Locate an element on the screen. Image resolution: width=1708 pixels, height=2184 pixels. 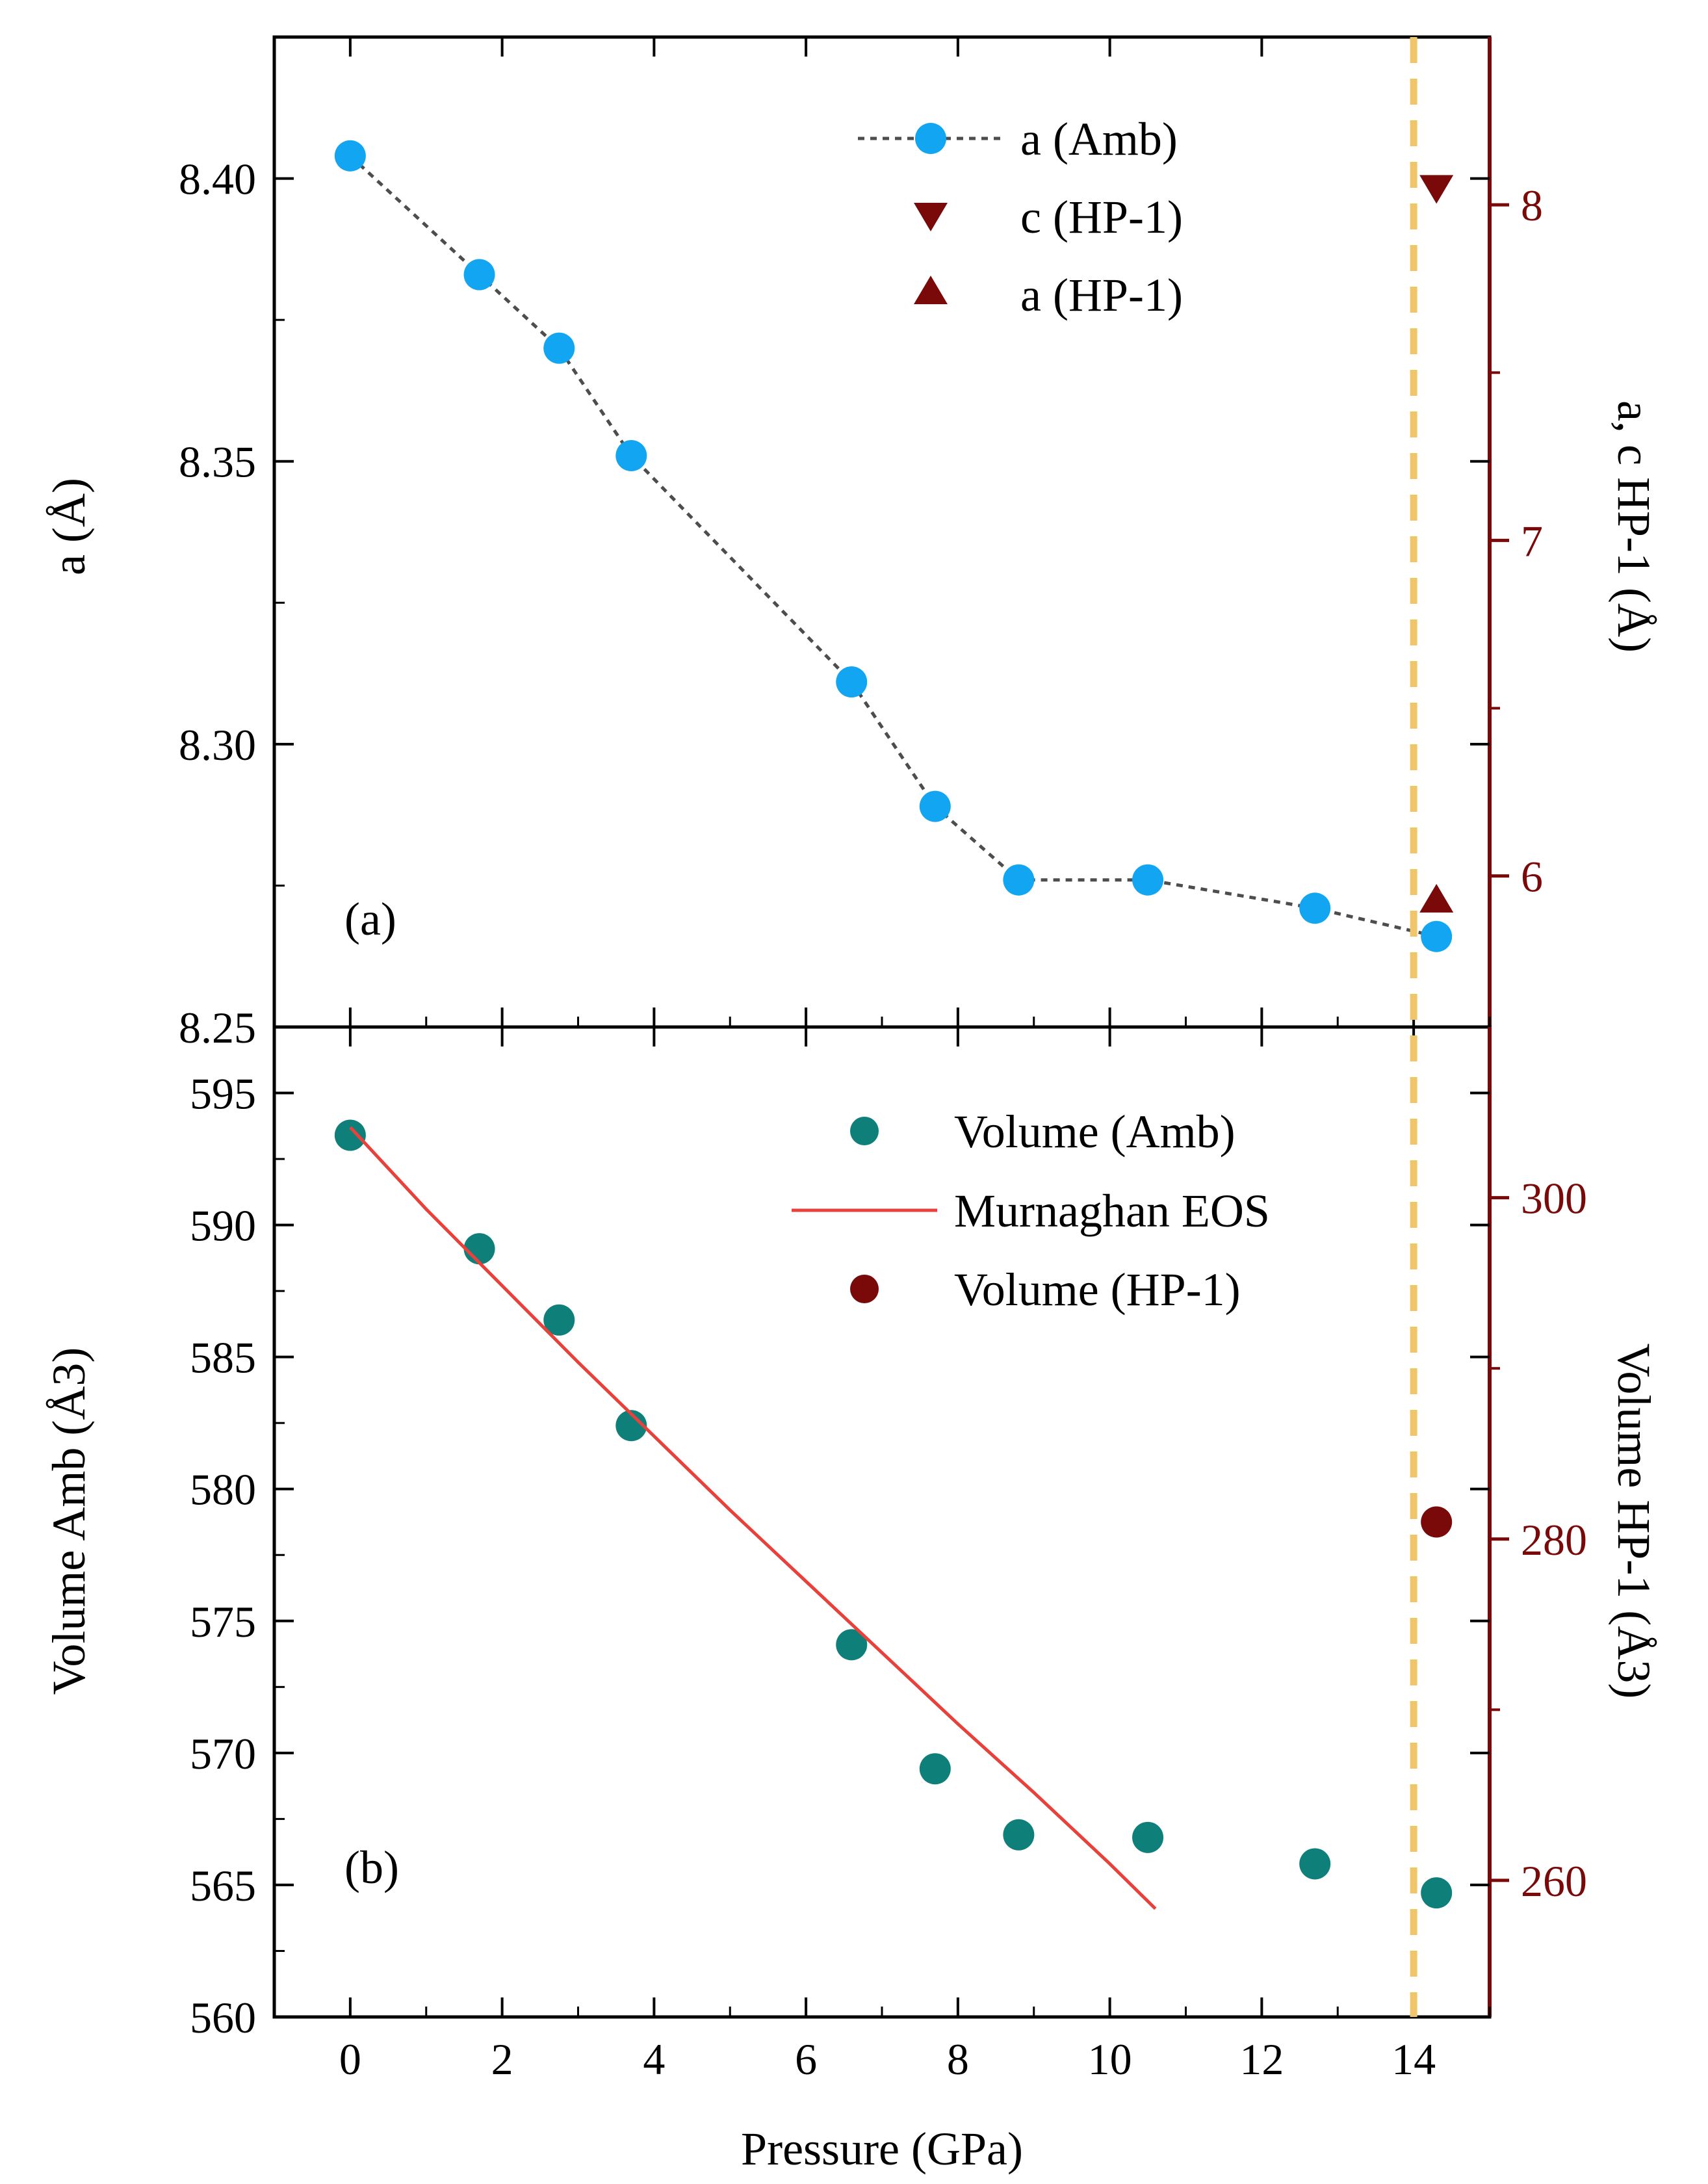
panel-a-right-y-ticks: 6 7 8 is located at coordinates (1516, 541).